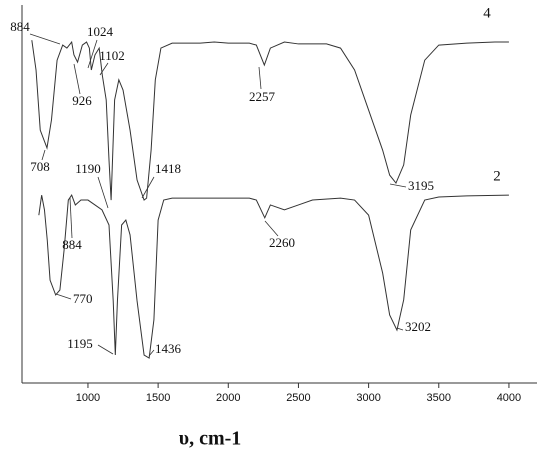  What do you see at coordinates (88, 398) in the screenshot?
I see `x-tick-label: 1000` at bounding box center [88, 398].